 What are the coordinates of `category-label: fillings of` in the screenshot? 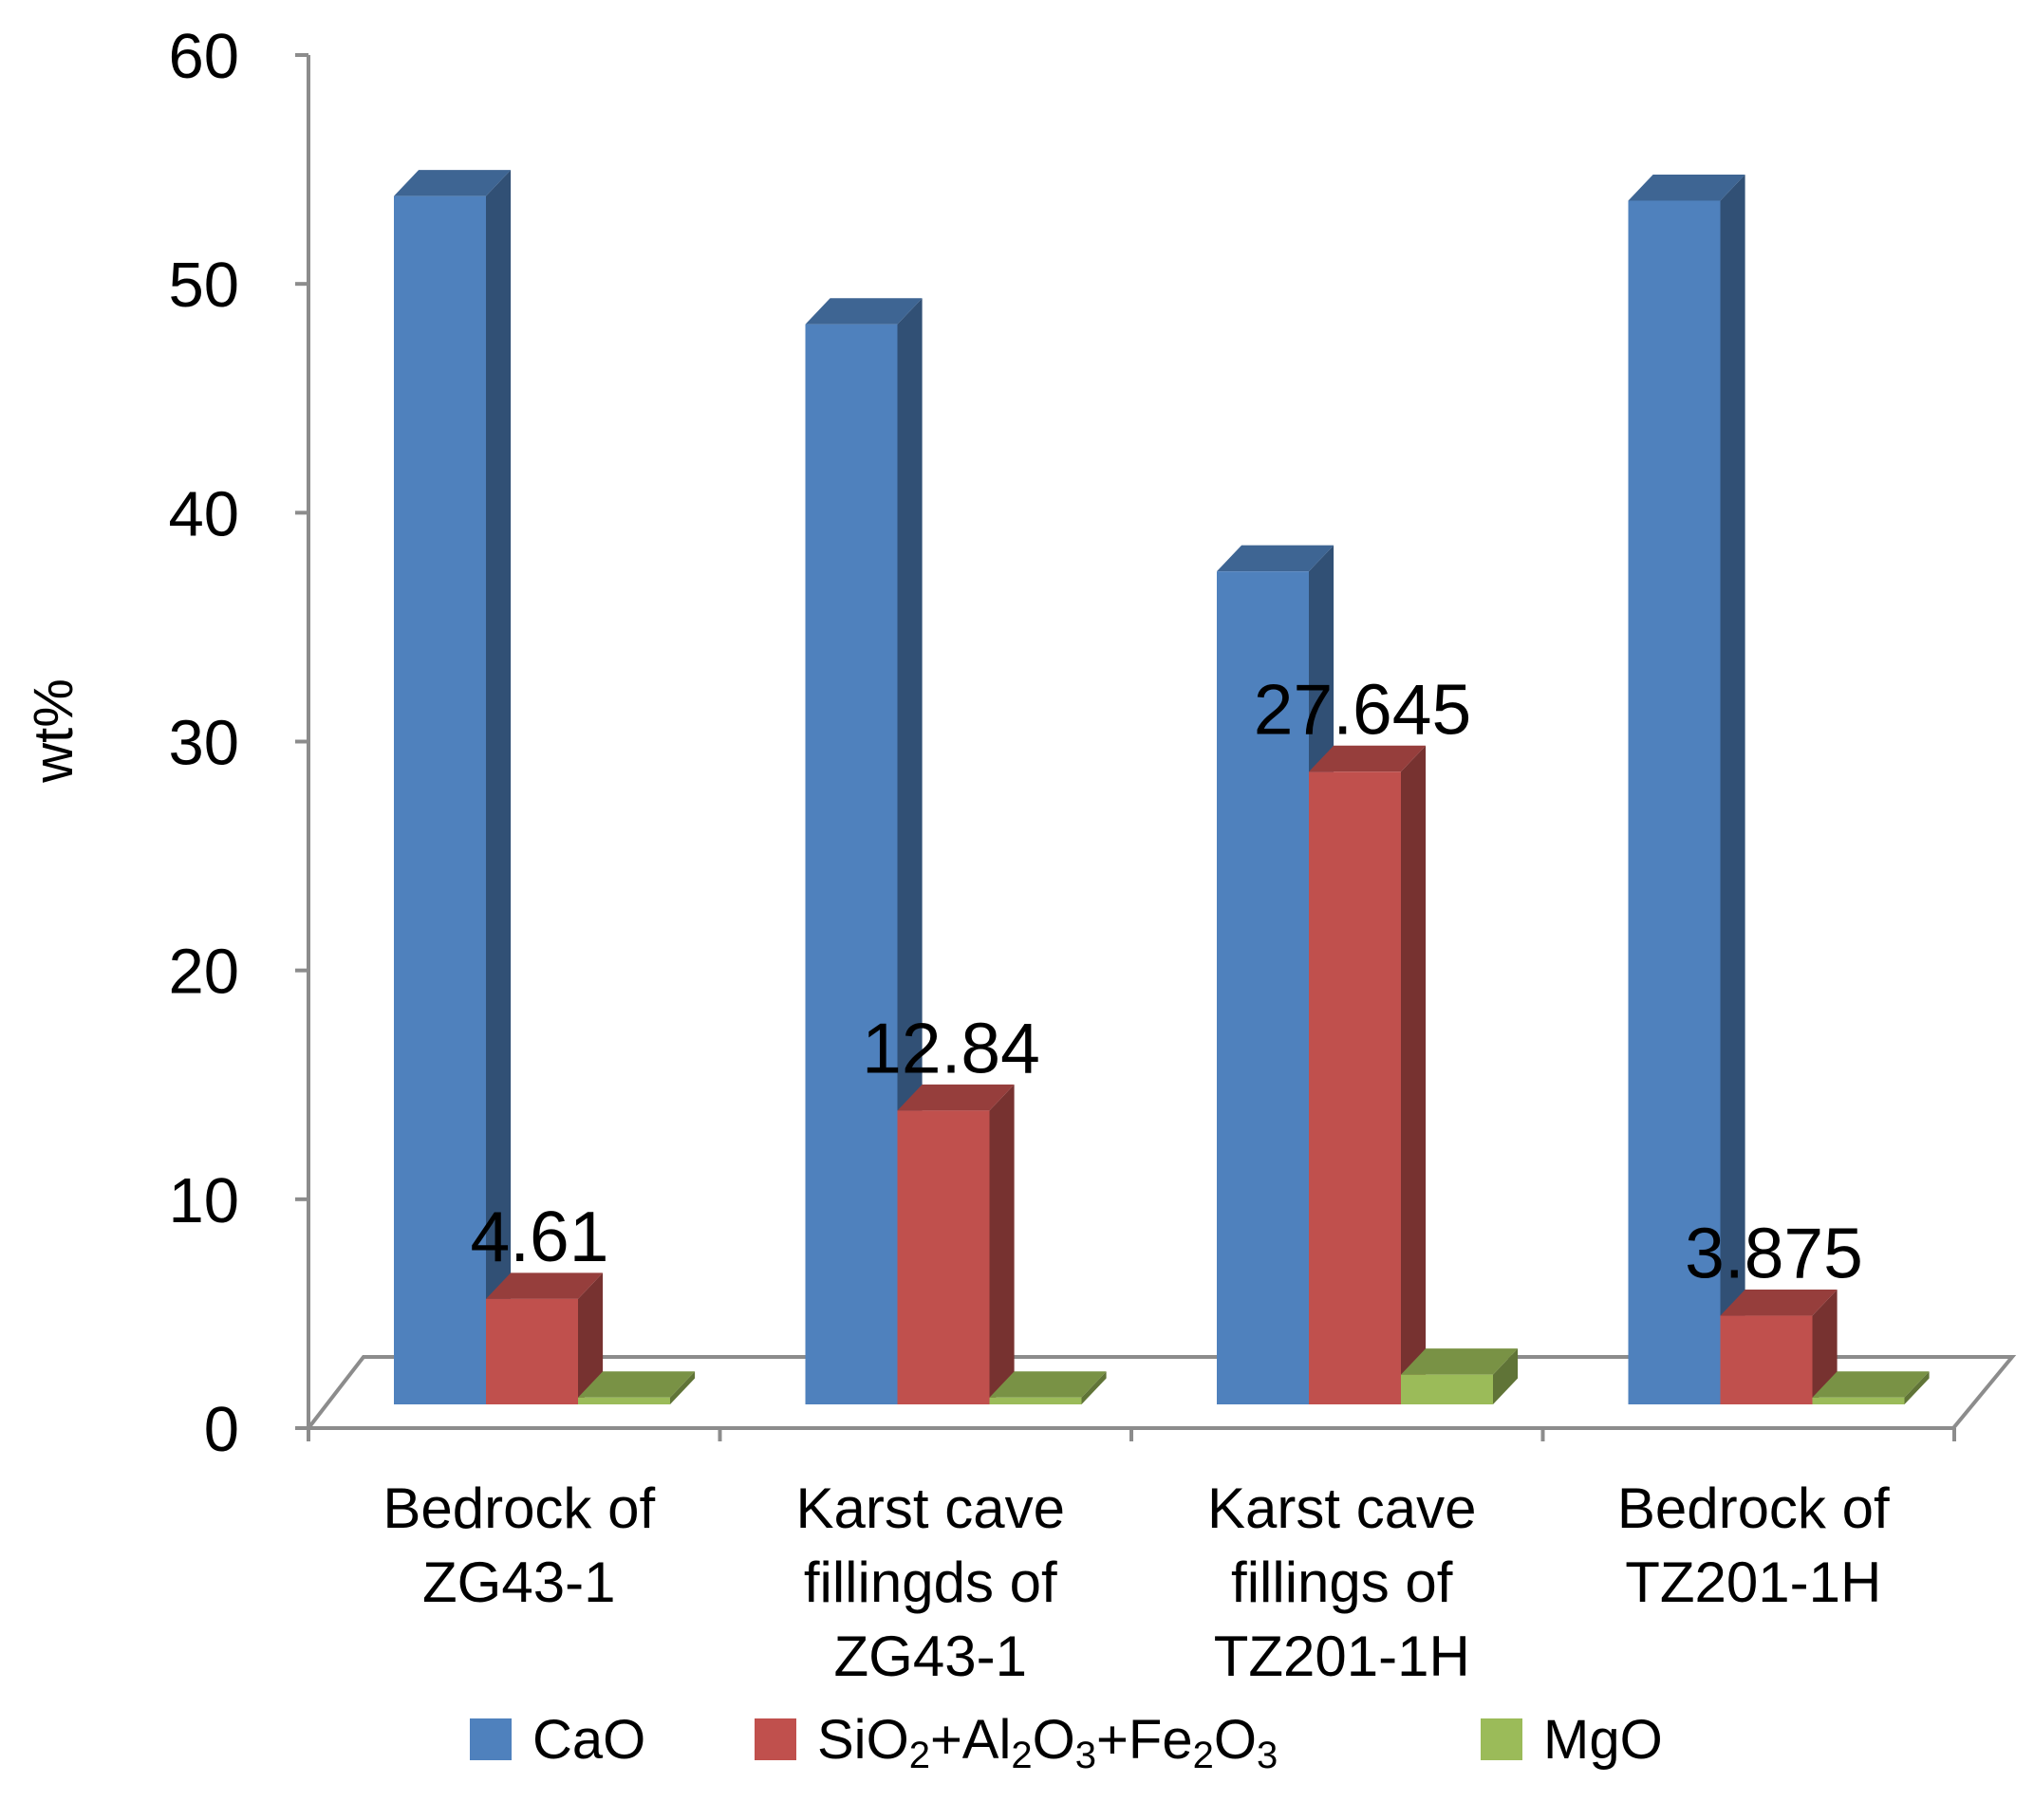 It's located at (1342, 1582).